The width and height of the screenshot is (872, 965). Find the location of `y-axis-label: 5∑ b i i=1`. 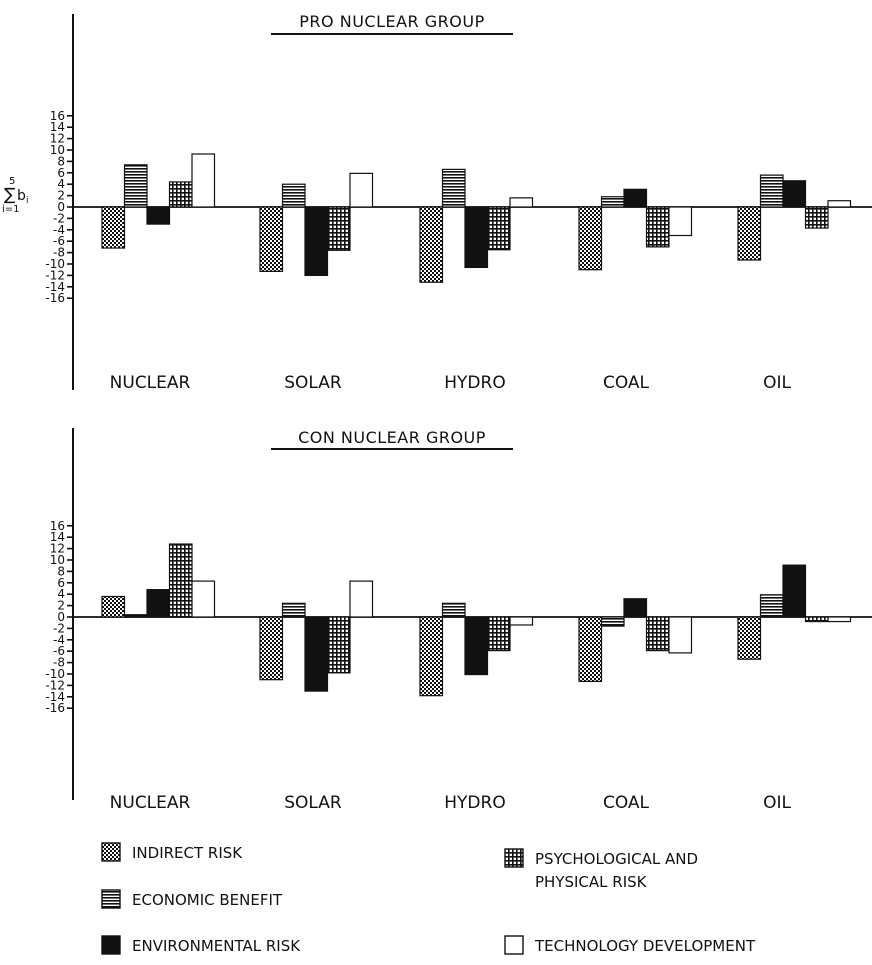

y-axis-label: 5∑ b i i=1 is located at coordinates (15, 195).